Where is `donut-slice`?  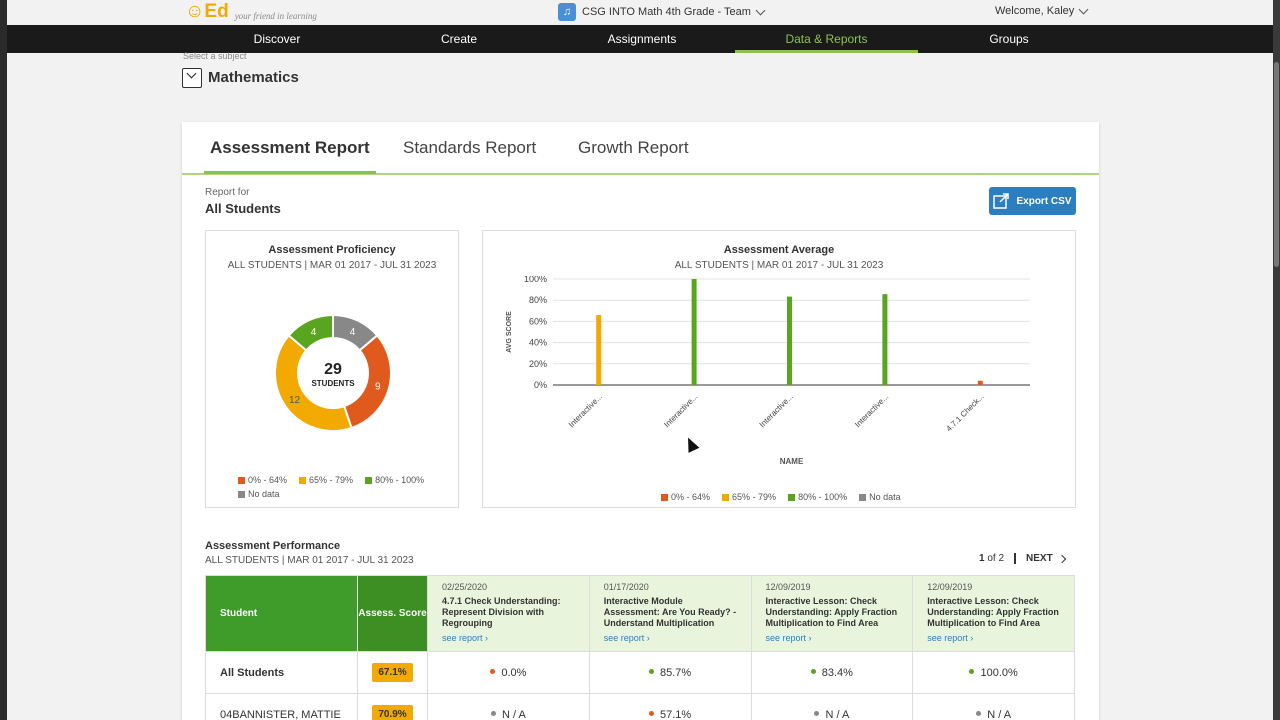
donut-slice is located at coordinates (313, 383).